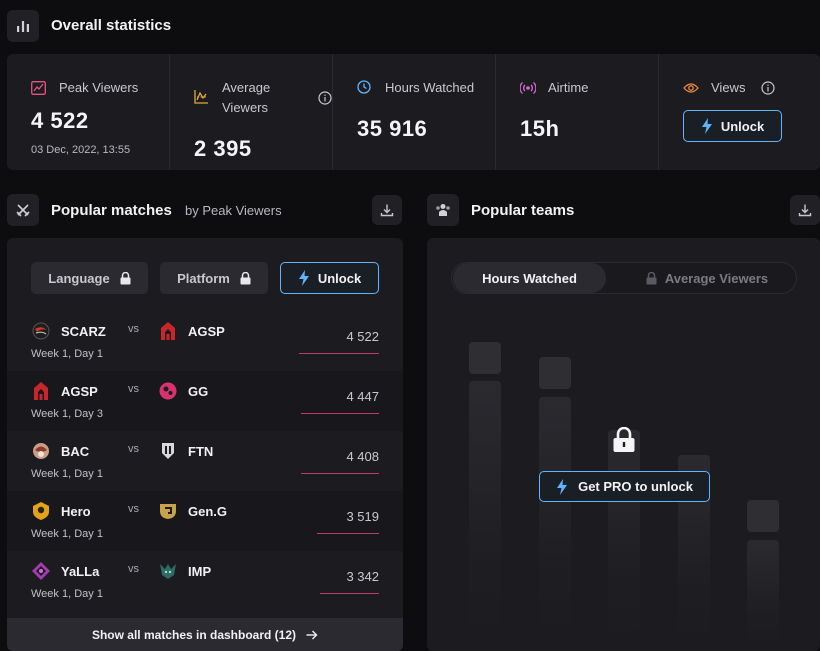  I want to click on popular-matches-subtitle: by Peak Viewers, so click(233, 210).